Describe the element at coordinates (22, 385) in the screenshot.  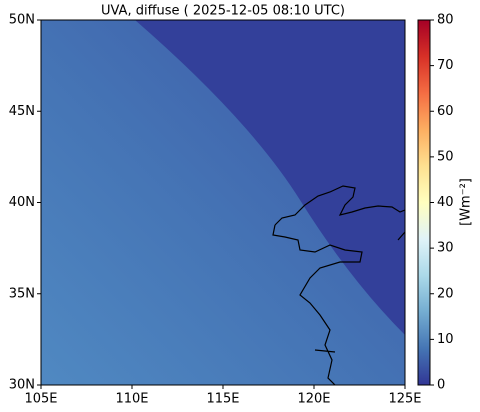
I see `y-tick-label: 30N` at that location.